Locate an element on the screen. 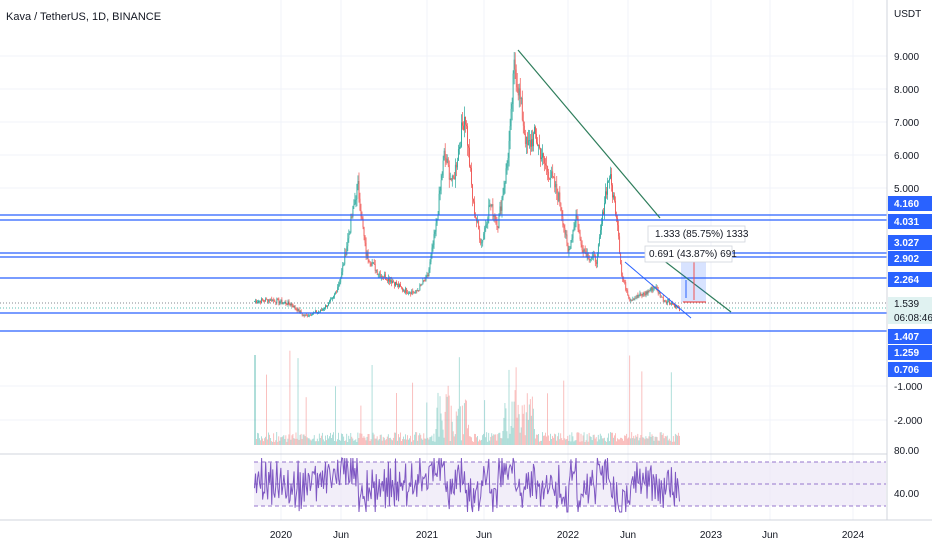 Image resolution: width=932 pixels, height=550 pixels. countdown-label: 06:08:46 is located at coordinates (913, 318).